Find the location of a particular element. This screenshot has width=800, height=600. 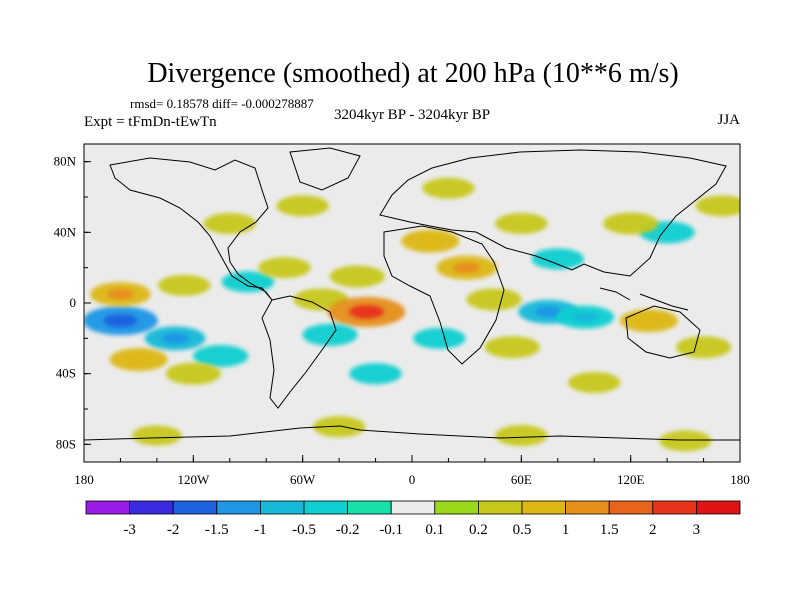

x-tick-label-6: 180 is located at coordinates (740, 479).